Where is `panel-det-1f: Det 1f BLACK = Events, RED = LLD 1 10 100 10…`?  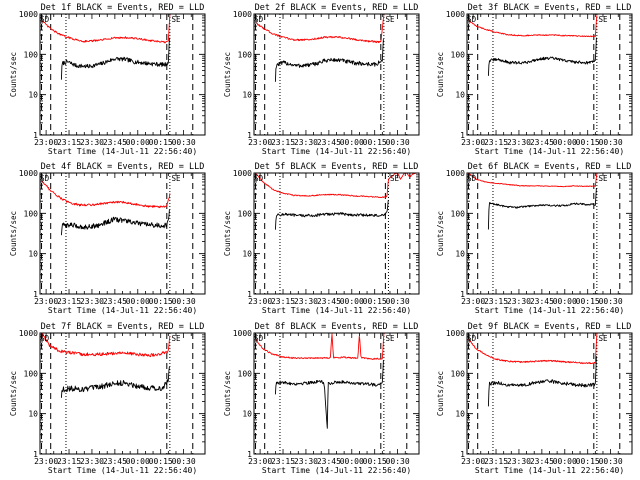 panel-det-1f: Det 1f BLACK = Events, RED = LLD 1 10 100 10… is located at coordinates (107, 79).